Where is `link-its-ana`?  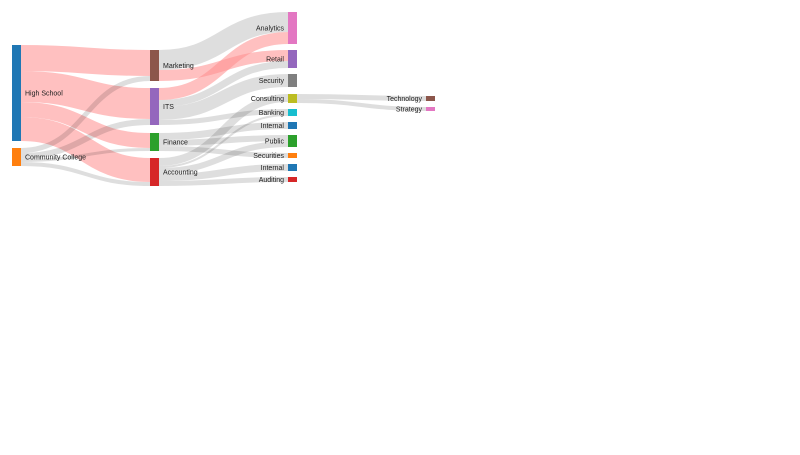
link-its-ana is located at coordinates (223, 66).